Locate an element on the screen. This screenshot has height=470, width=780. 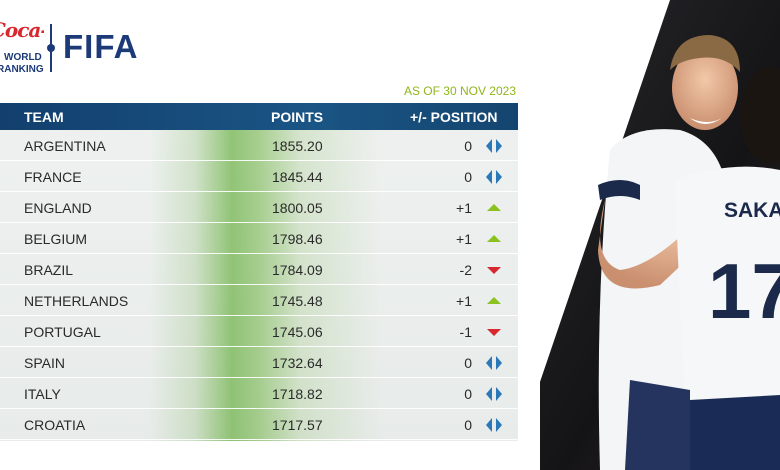
position-change: -2 is located at coordinates (465, 270).